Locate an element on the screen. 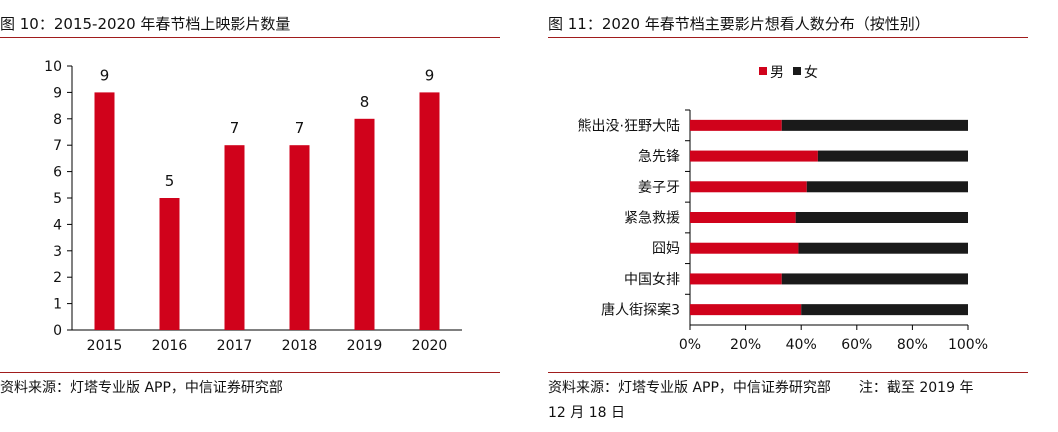 This screenshot has width=1058, height=432. figure-11-bottom-rule is located at coordinates (788, 372).